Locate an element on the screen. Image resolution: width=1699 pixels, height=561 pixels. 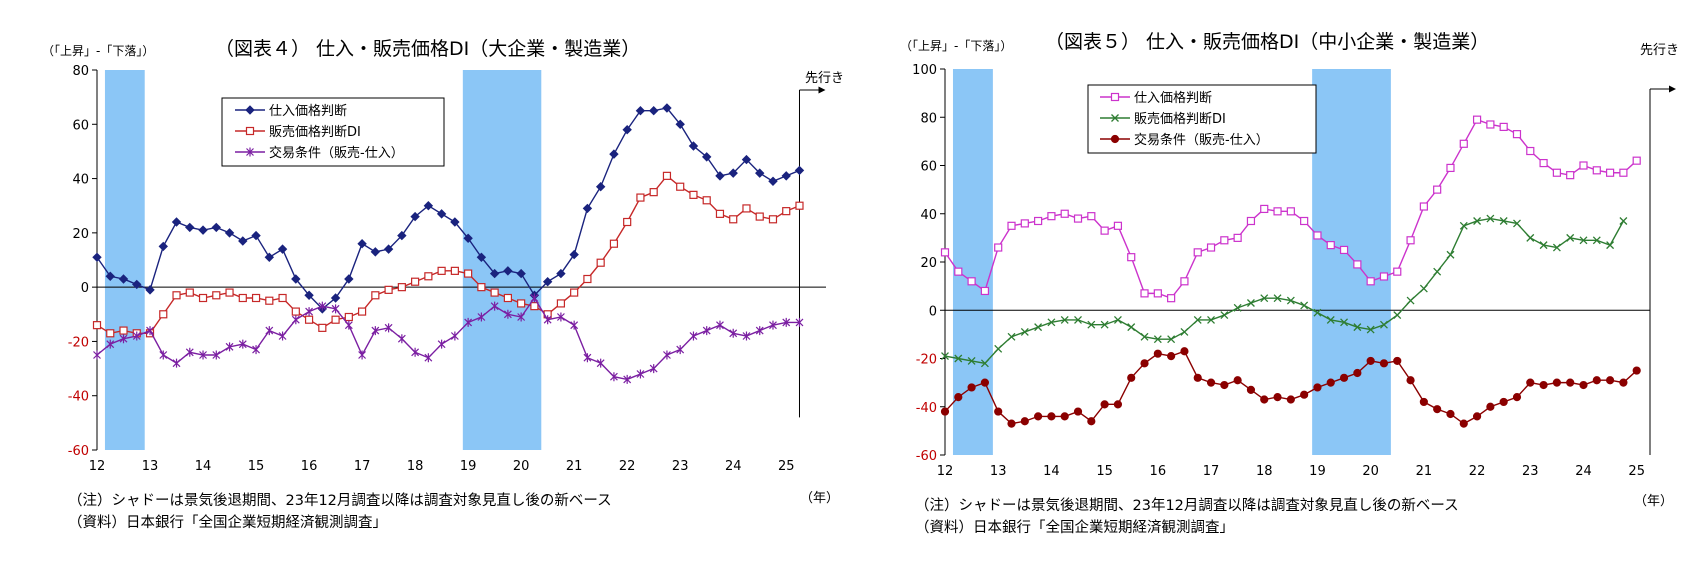
note-left-1: （注）シャドーは景気後退期間、23年12月調査以降は調査対象見直し後の新ベース is located at coordinates (340, 500).